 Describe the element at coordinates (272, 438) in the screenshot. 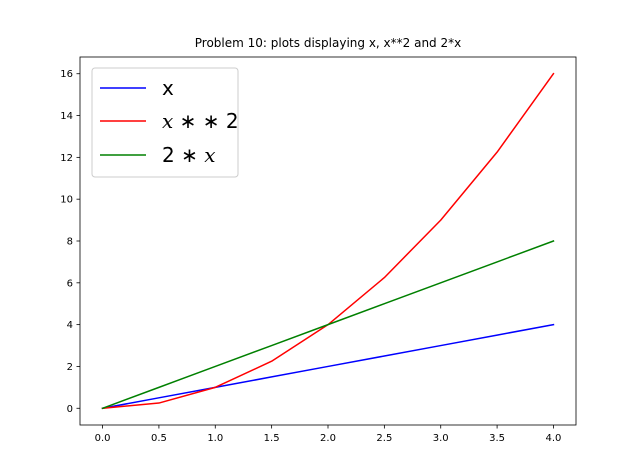

I see `x-tick-label: 1.5` at that location.